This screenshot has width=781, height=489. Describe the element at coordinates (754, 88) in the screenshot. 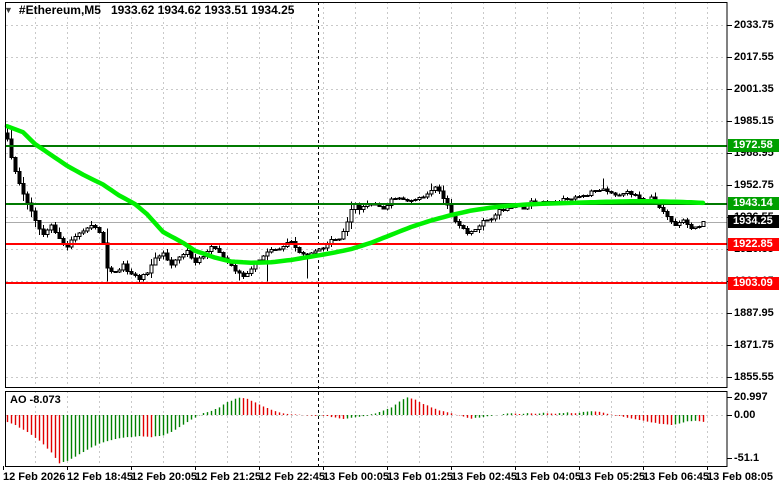

I see `price-tick-label: 2001.35` at that location.